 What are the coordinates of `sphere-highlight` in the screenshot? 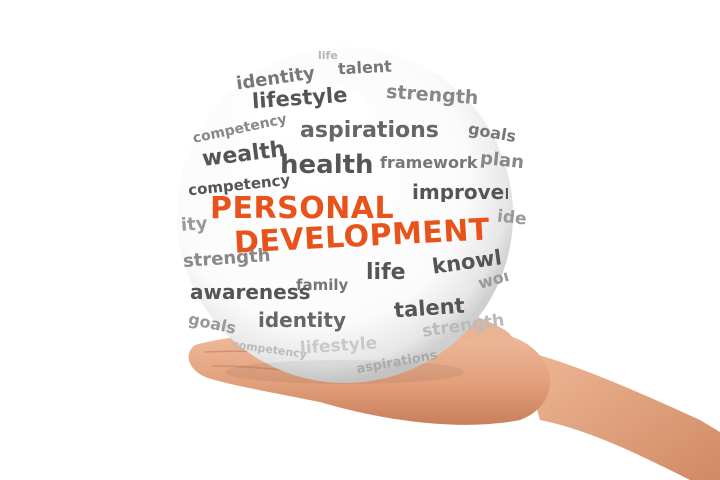 It's located at (300, 110).